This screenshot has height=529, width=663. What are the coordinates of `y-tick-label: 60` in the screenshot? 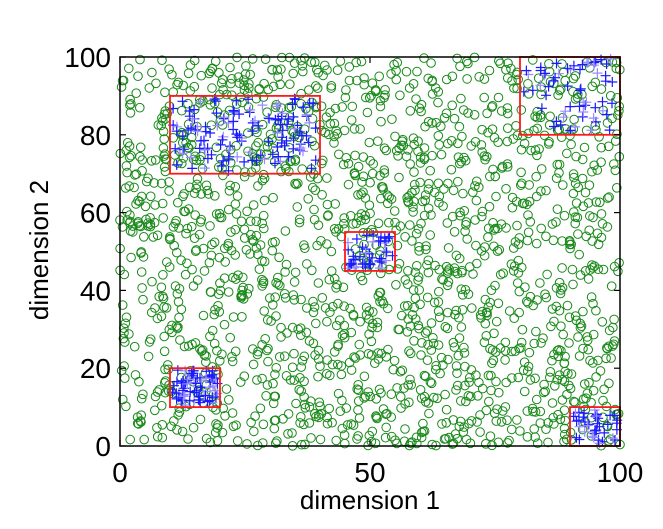 It's located at (95, 213).